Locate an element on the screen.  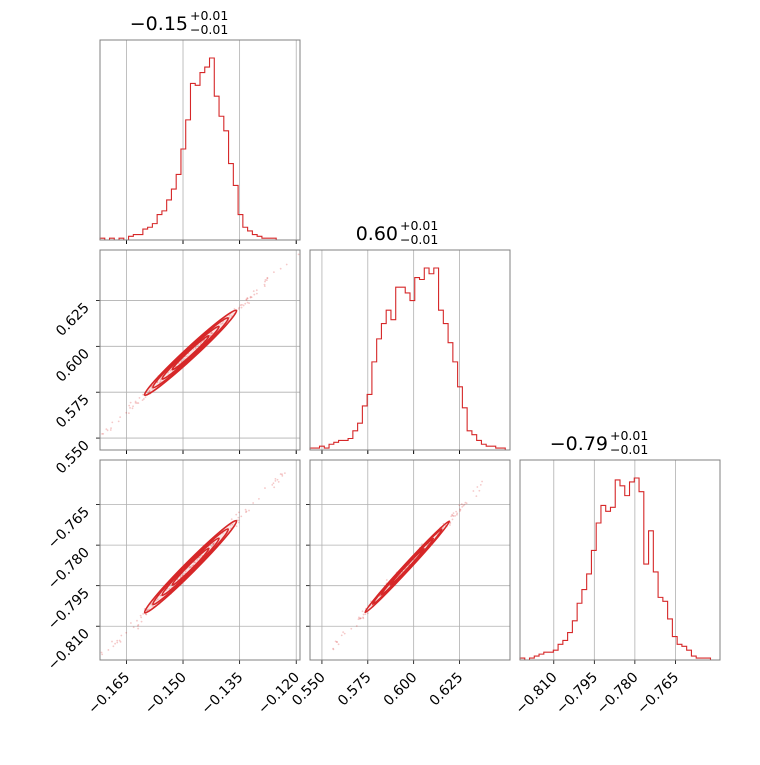
x-tick-label: −0.765 is located at coordinates (658, 694).